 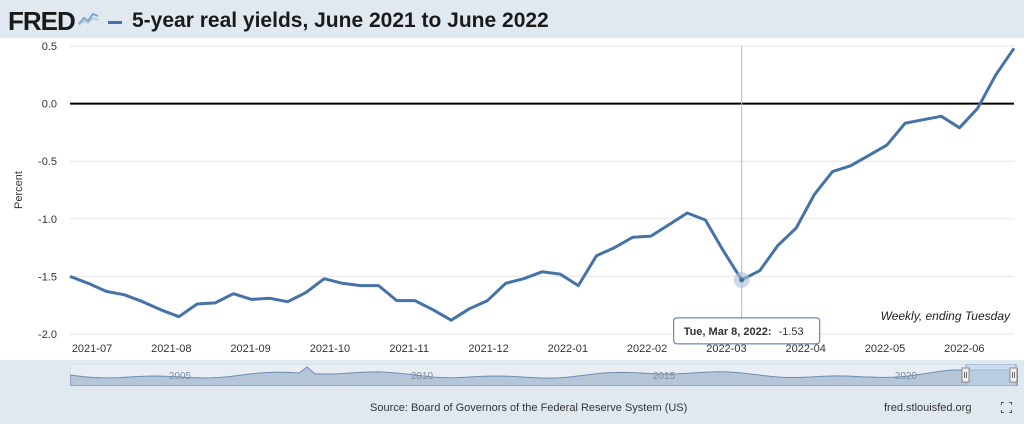 What do you see at coordinates (47, 335) in the screenshot?
I see `y-tick-label: -2.0` at bounding box center [47, 335].